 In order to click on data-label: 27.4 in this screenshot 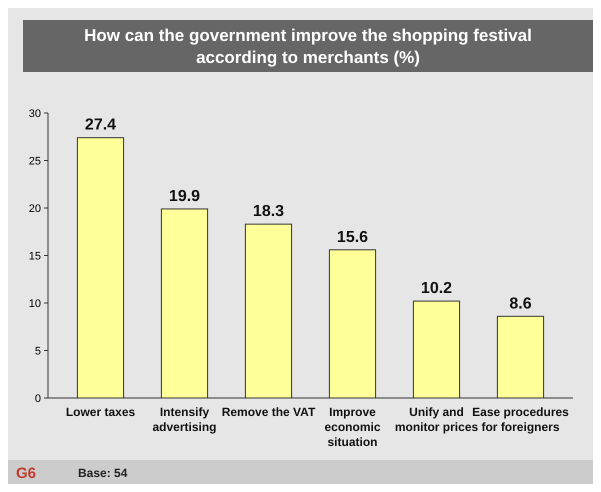, I will do `click(100, 125)`.